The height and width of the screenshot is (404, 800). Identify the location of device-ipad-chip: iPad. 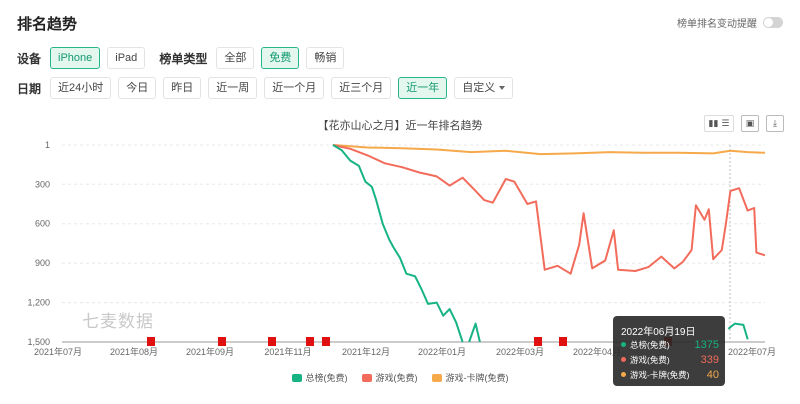
(126, 58).